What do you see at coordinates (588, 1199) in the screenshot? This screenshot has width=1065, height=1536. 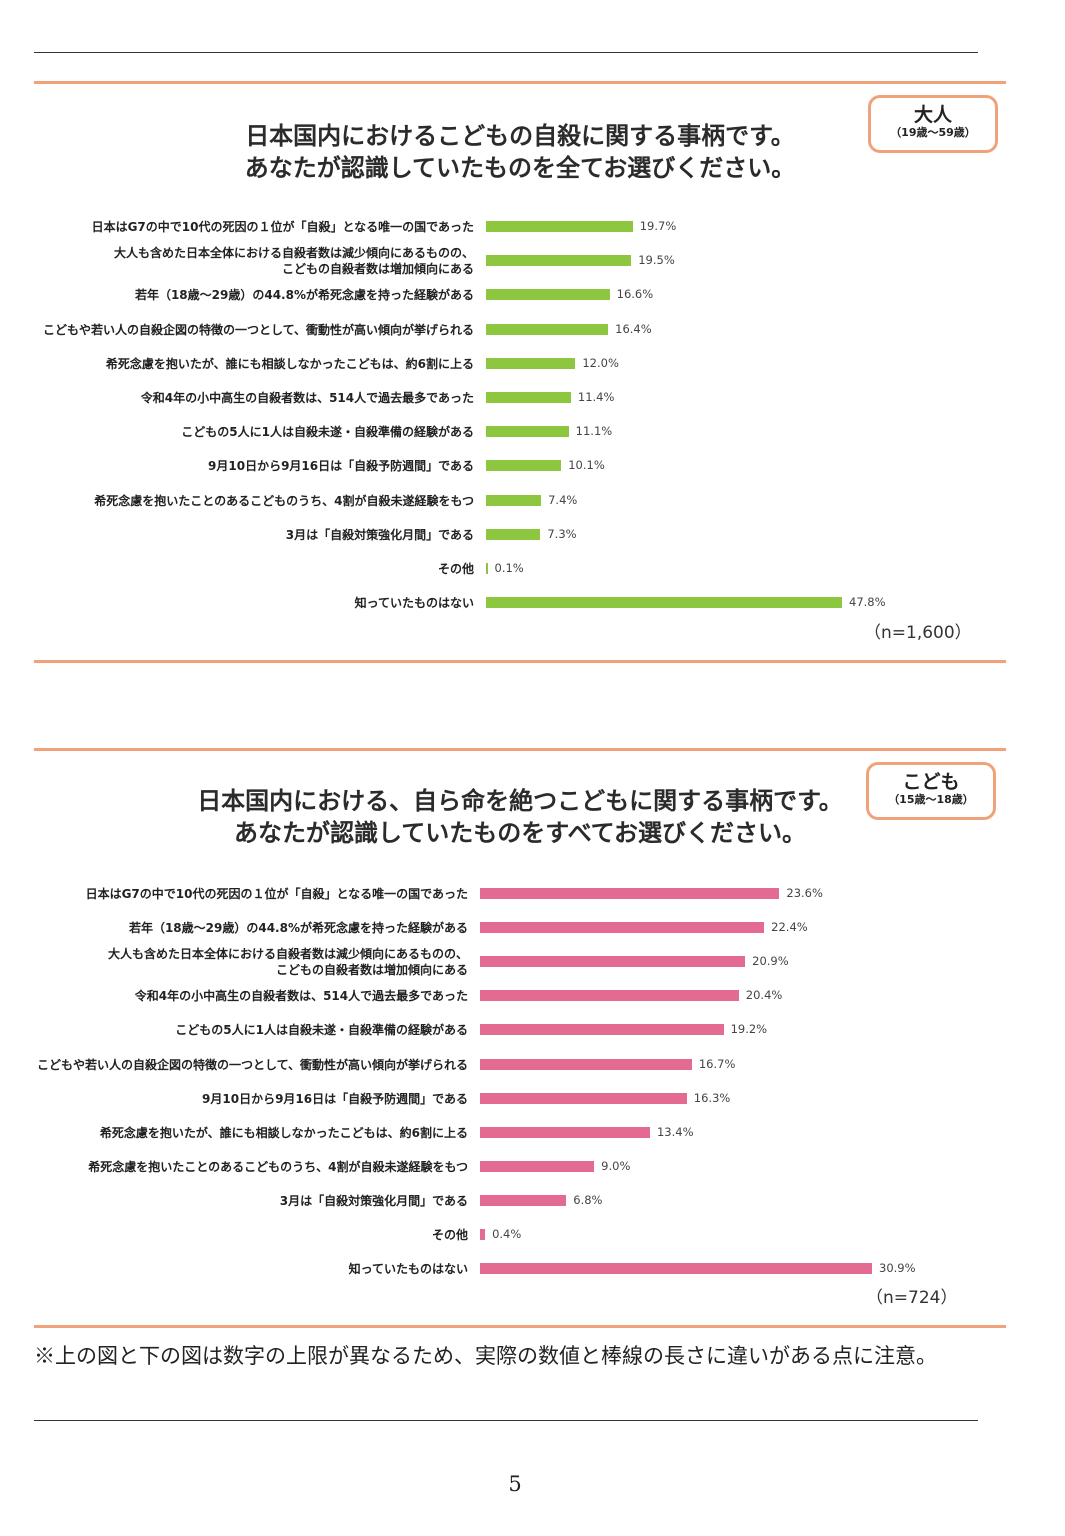 I see `chart2-value-label: 6.8%` at bounding box center [588, 1199].